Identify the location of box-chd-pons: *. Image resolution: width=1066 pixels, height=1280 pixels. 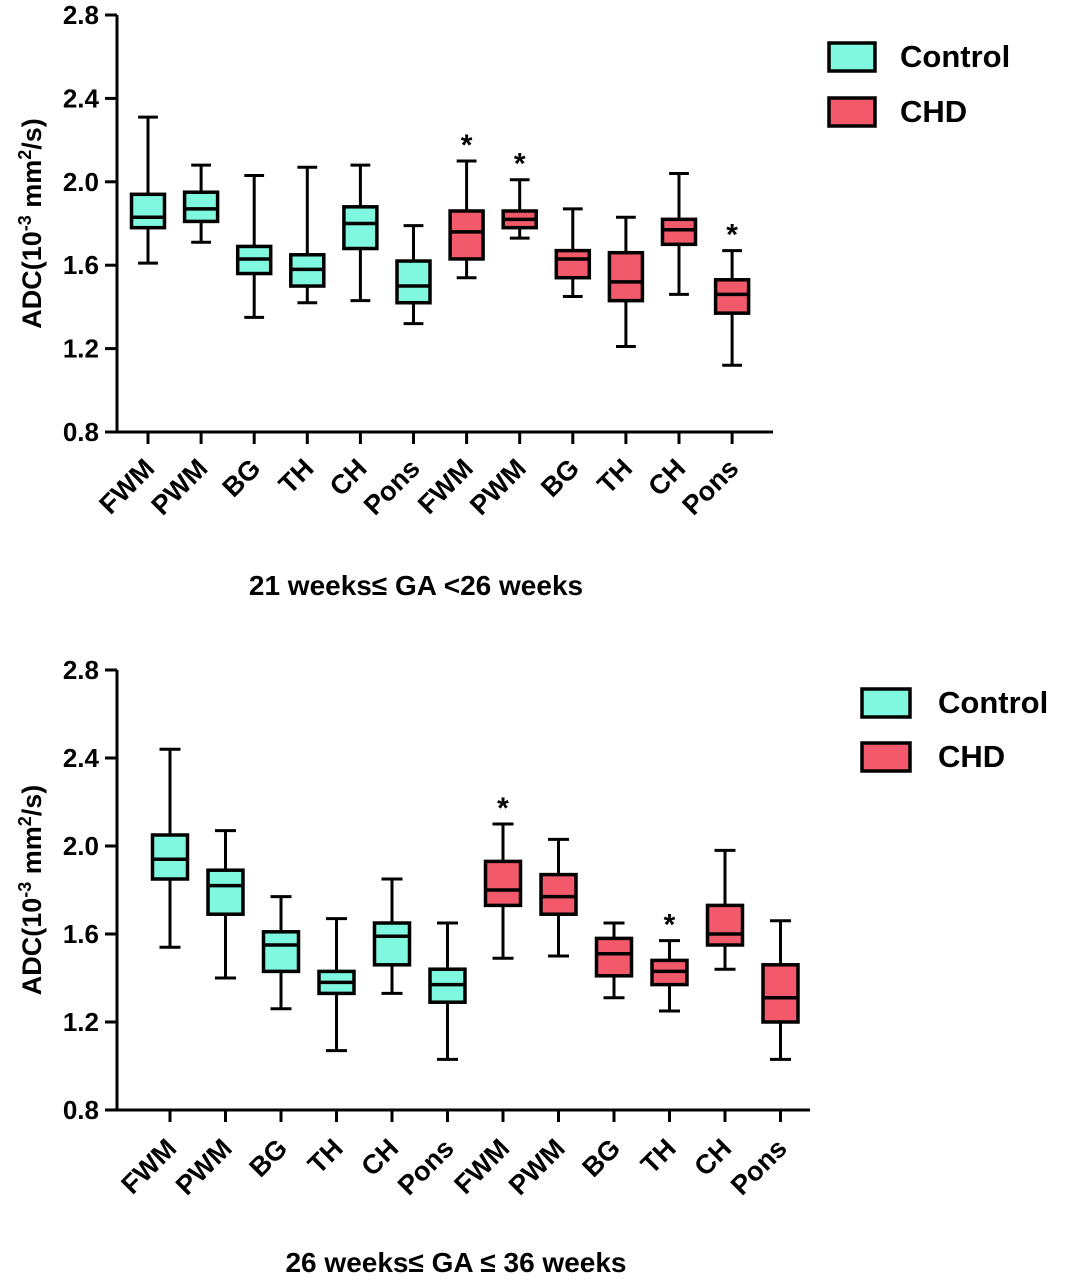
(732, 293).